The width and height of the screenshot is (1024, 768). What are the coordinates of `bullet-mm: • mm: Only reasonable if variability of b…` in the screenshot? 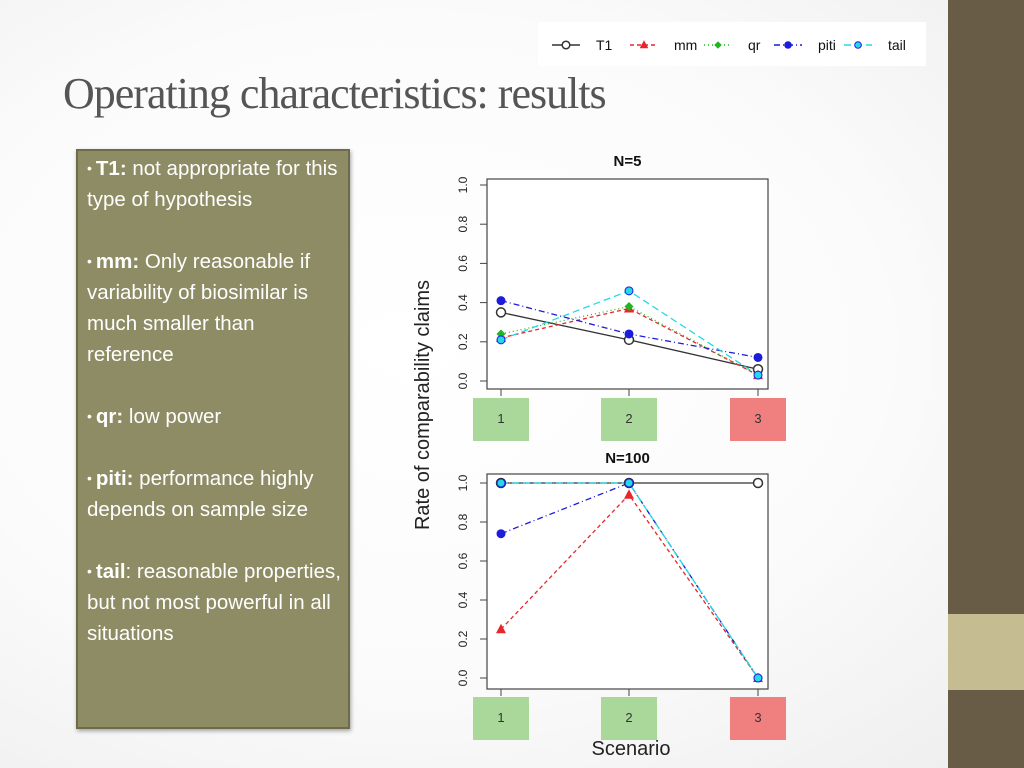 It's located at (214, 308).